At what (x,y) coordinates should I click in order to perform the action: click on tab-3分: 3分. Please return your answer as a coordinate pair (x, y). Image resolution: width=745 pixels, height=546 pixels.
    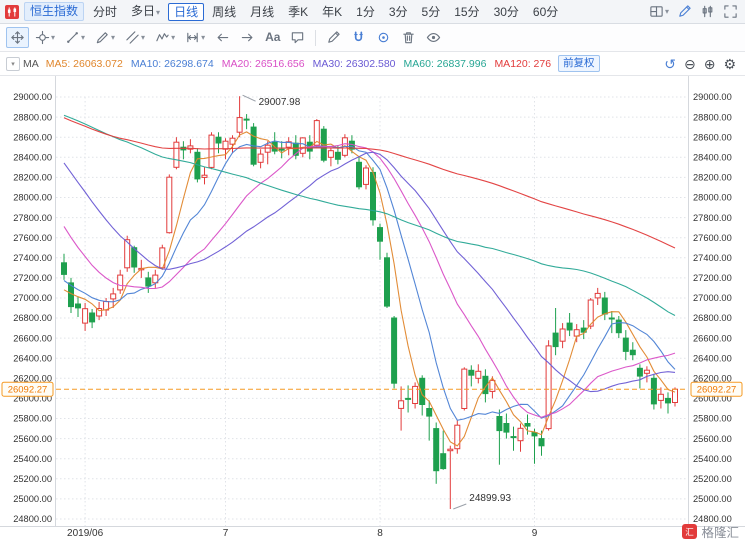
    Looking at the image, I should click on (398, 11).